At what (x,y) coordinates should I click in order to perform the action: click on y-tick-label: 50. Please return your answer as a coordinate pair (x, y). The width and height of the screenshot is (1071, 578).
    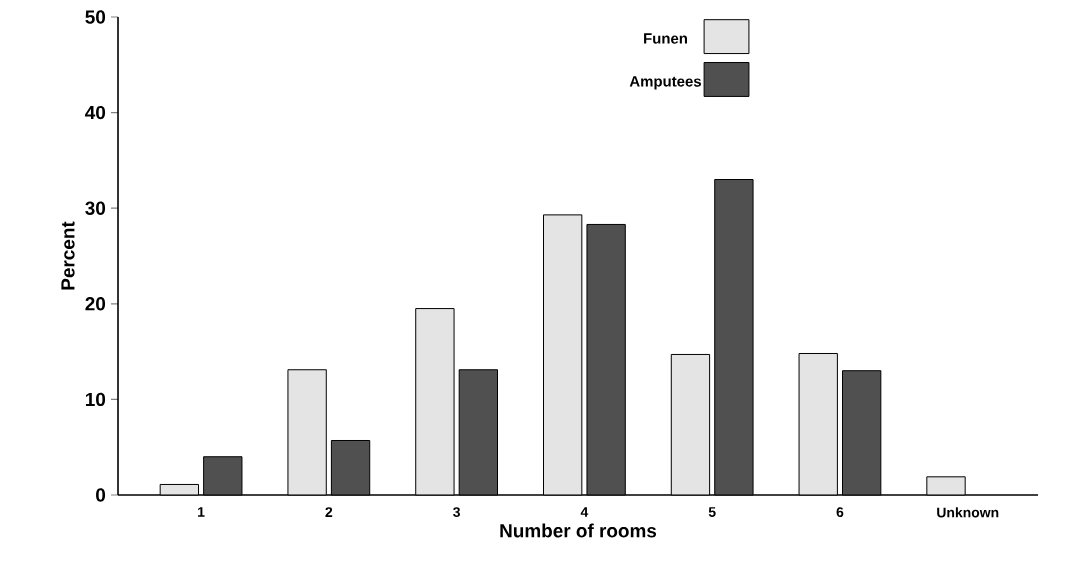
    Looking at the image, I should click on (95, 17).